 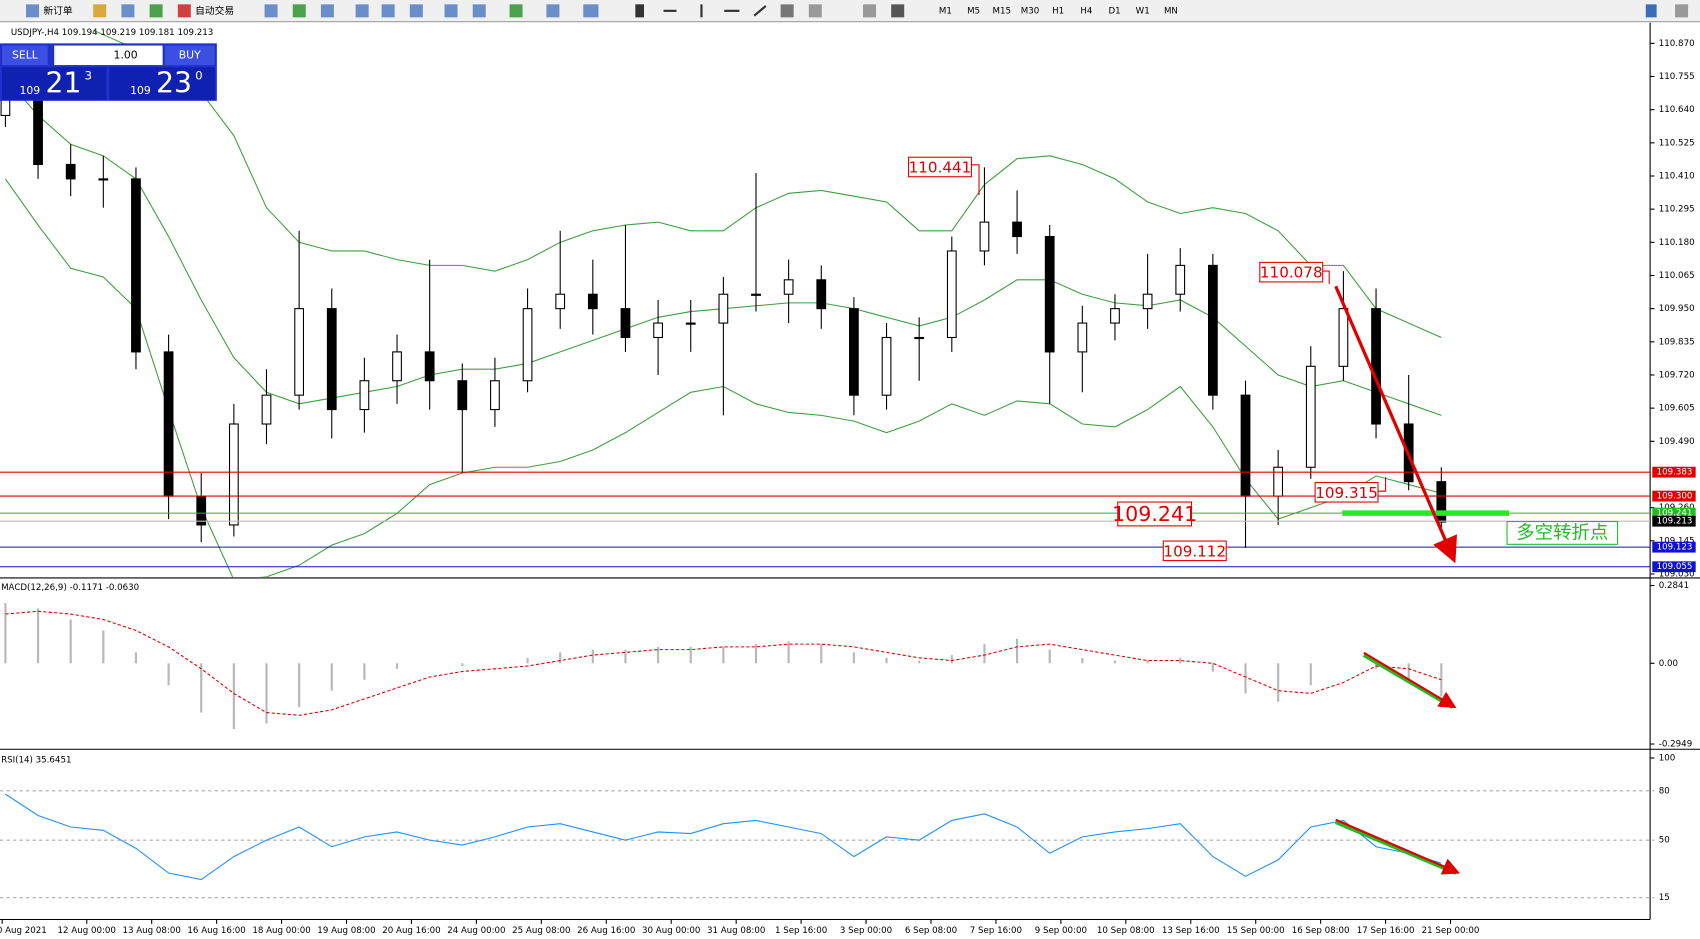 What do you see at coordinates (281, 931) in the screenshot?
I see `time-label: 18 Aug 00:00` at bounding box center [281, 931].